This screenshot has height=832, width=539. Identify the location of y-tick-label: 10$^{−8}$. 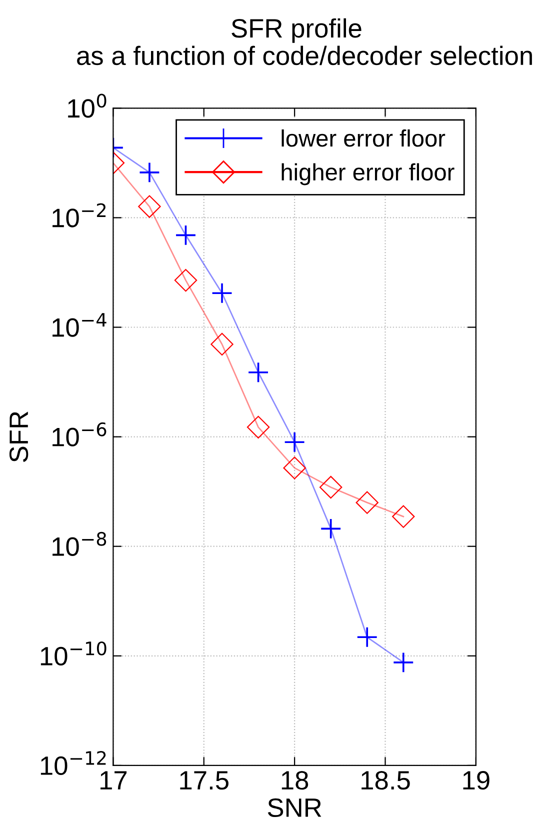
(79, 544).